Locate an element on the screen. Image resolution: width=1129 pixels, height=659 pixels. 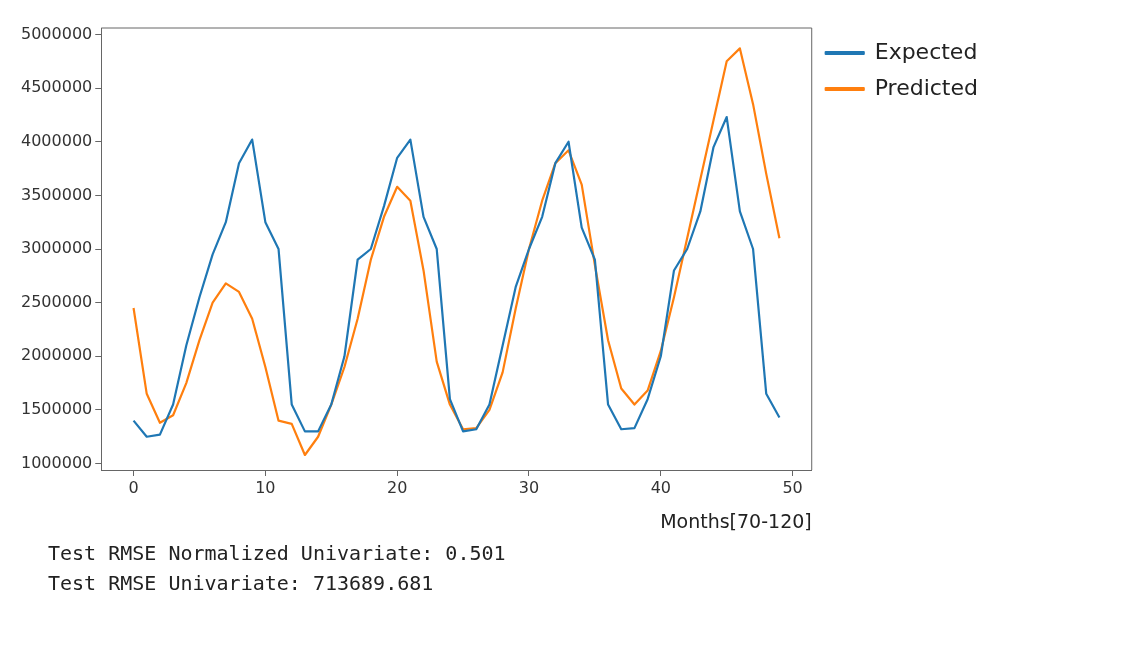
y-tick-label: 3500000 is located at coordinates (56, 194).